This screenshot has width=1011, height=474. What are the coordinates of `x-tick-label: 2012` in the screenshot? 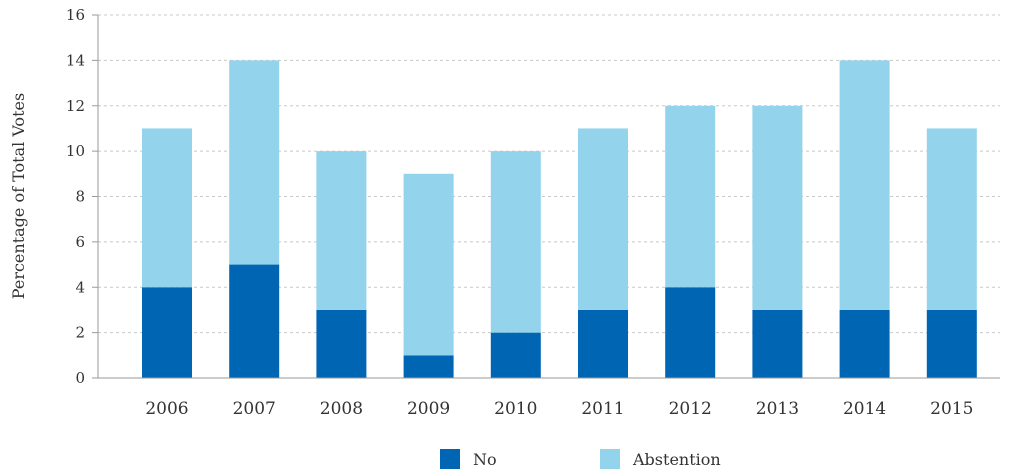 It's located at (690, 409).